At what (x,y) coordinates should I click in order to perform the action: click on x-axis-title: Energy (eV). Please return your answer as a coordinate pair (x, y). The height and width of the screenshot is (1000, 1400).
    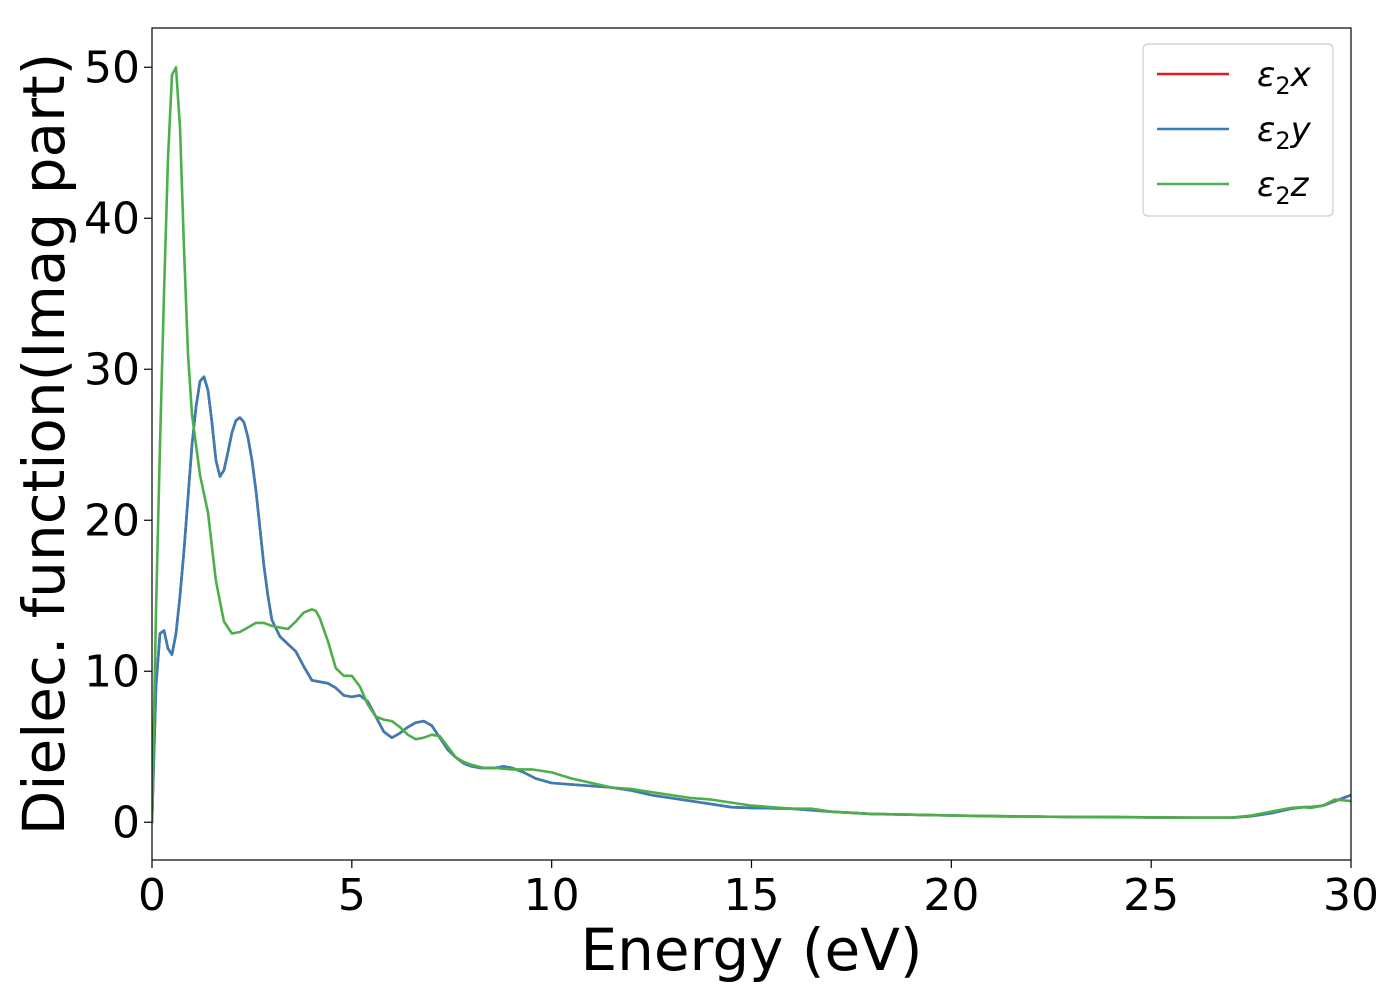
    Looking at the image, I should click on (751, 950).